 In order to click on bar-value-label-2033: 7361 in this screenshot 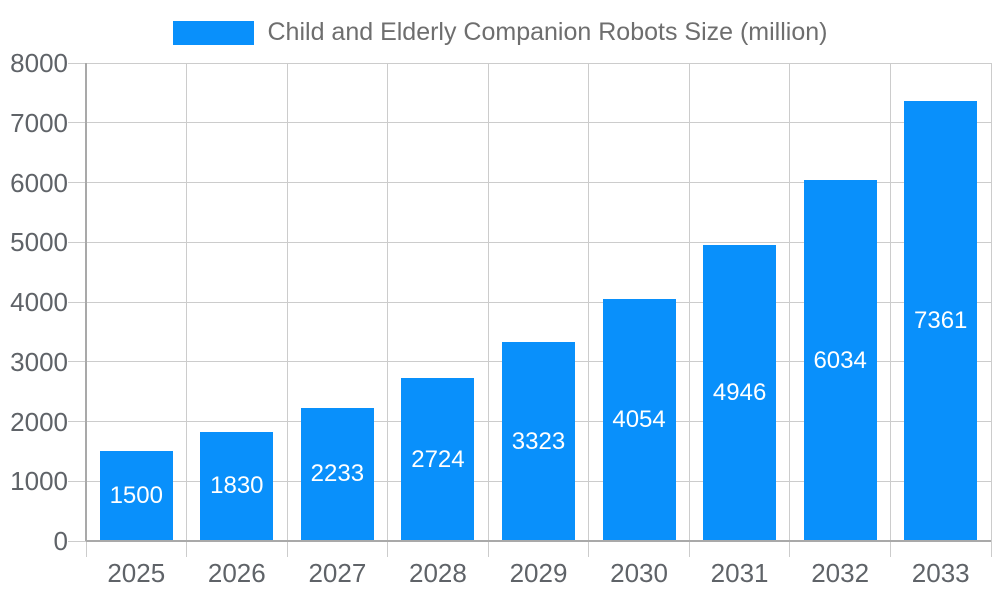, I will do `click(941, 321)`.